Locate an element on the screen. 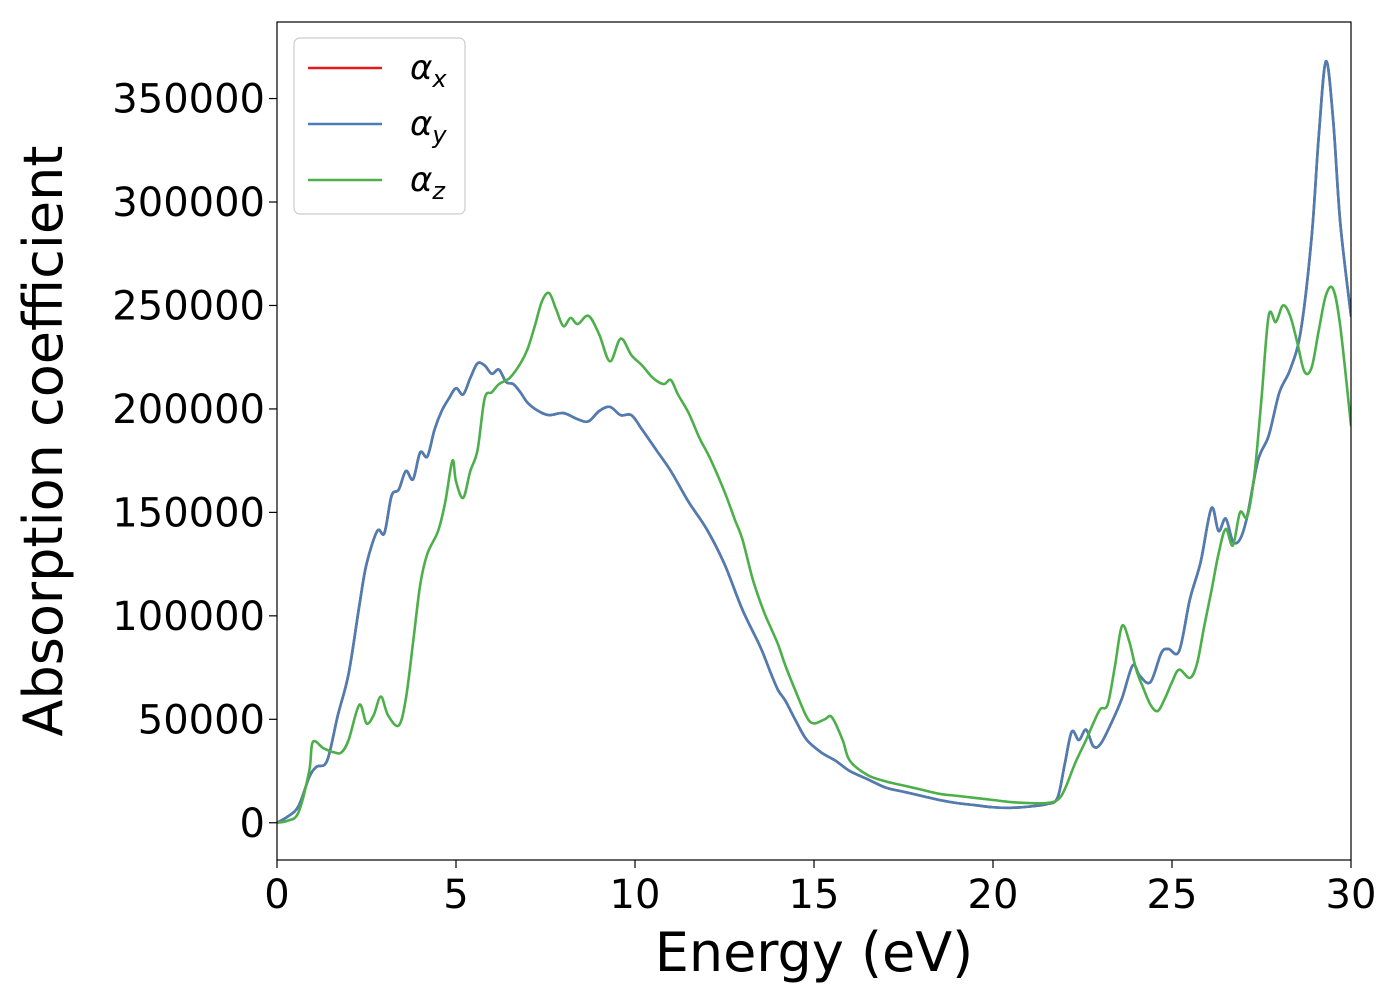 Image resolution: width=1400 pixels, height=1000 pixels. y-tick-label: 150000 is located at coordinates (188, 513).